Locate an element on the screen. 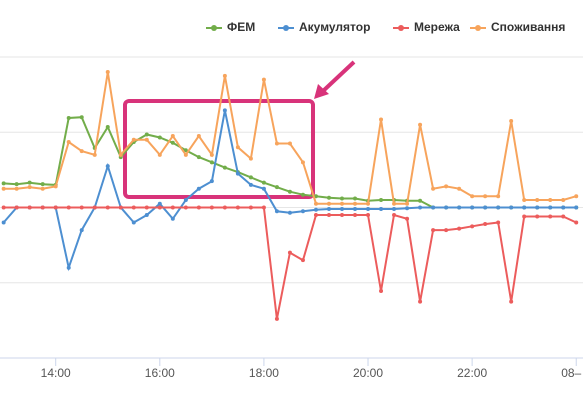 This screenshot has height=401, width=583. legend-label: Акумулятор is located at coordinates (334, 27).